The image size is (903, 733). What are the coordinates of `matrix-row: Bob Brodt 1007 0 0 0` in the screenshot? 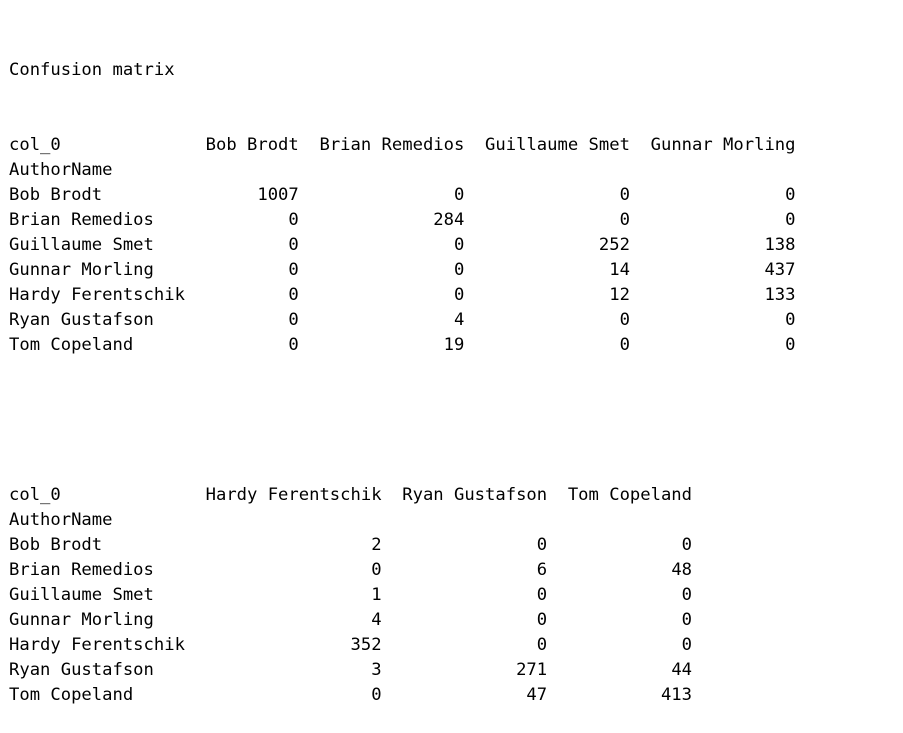 It's located at (402, 195).